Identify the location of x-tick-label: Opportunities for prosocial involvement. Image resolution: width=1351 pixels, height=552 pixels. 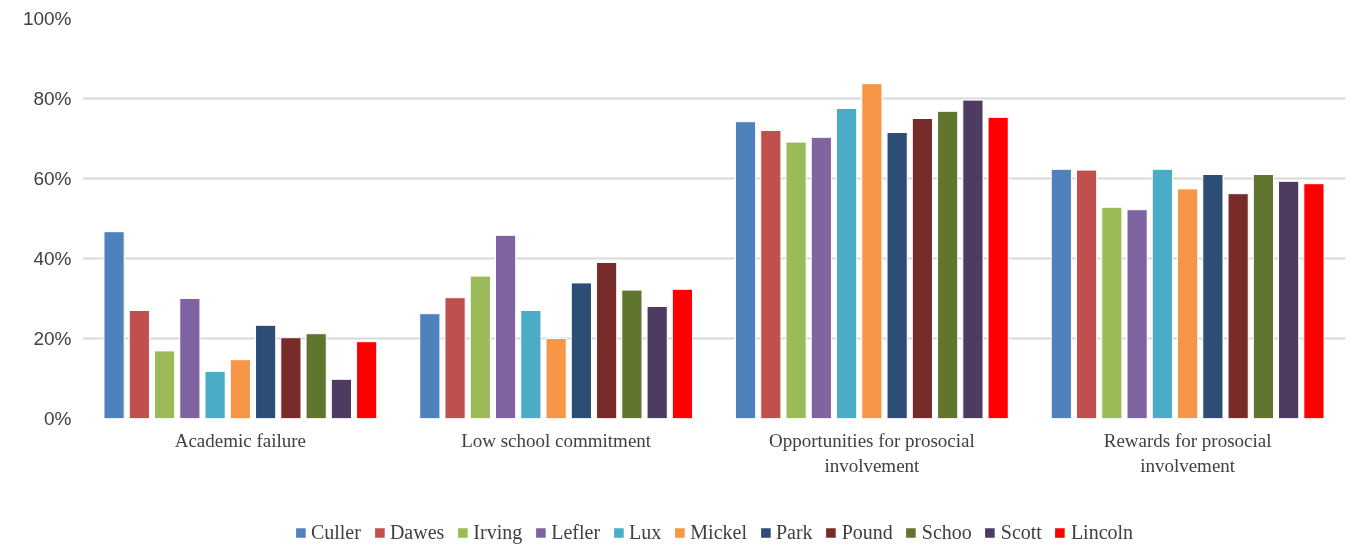
(871, 452).